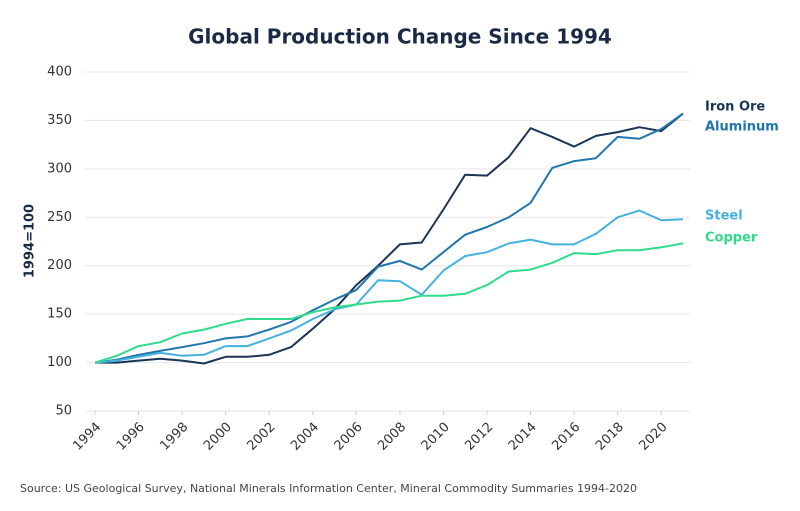 The image size is (800, 511). Describe the element at coordinates (566, 437) in the screenshot. I see `x-tick-label: 2016` at that location.